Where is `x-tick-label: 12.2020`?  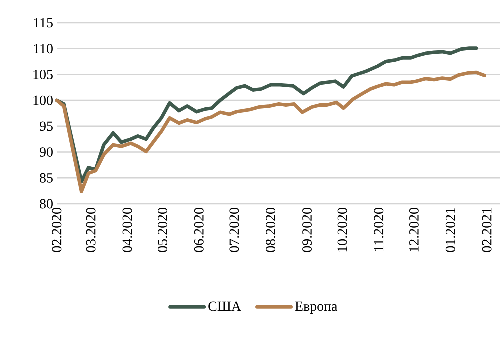
x-tick-label: 12.2020 is located at coordinates (414, 230).